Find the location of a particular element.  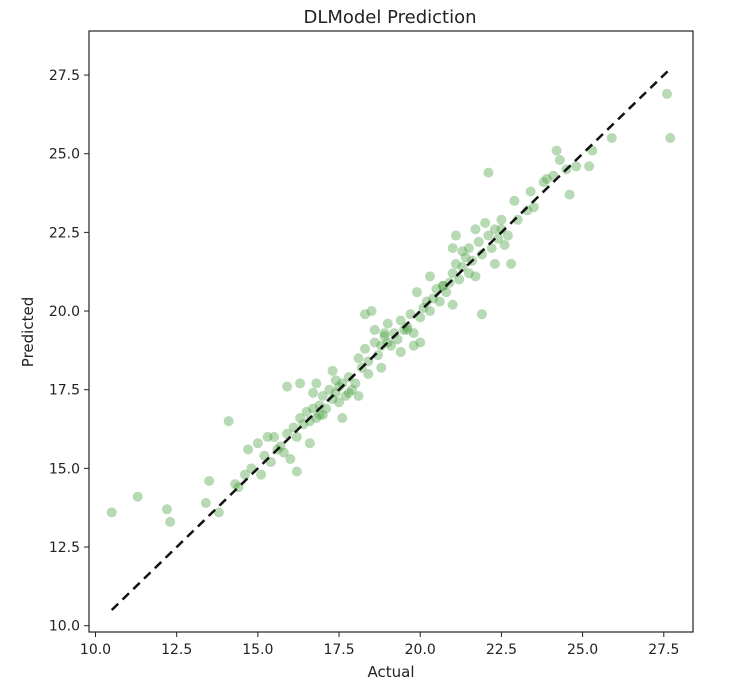

y-tick-label: 27.5 is located at coordinates (64, 76).